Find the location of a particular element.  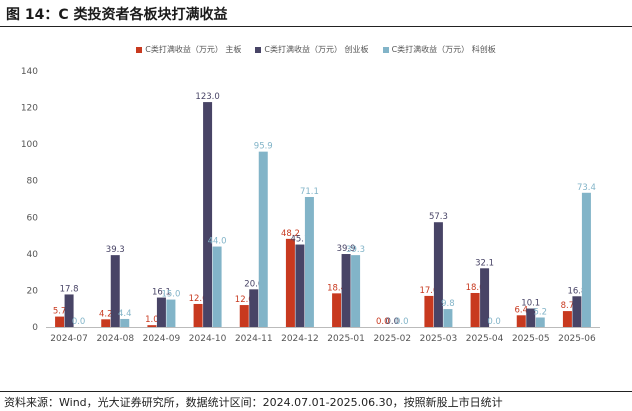

legend-label-main-board: C类打满收益（万元） 主板 is located at coordinates (193, 49).